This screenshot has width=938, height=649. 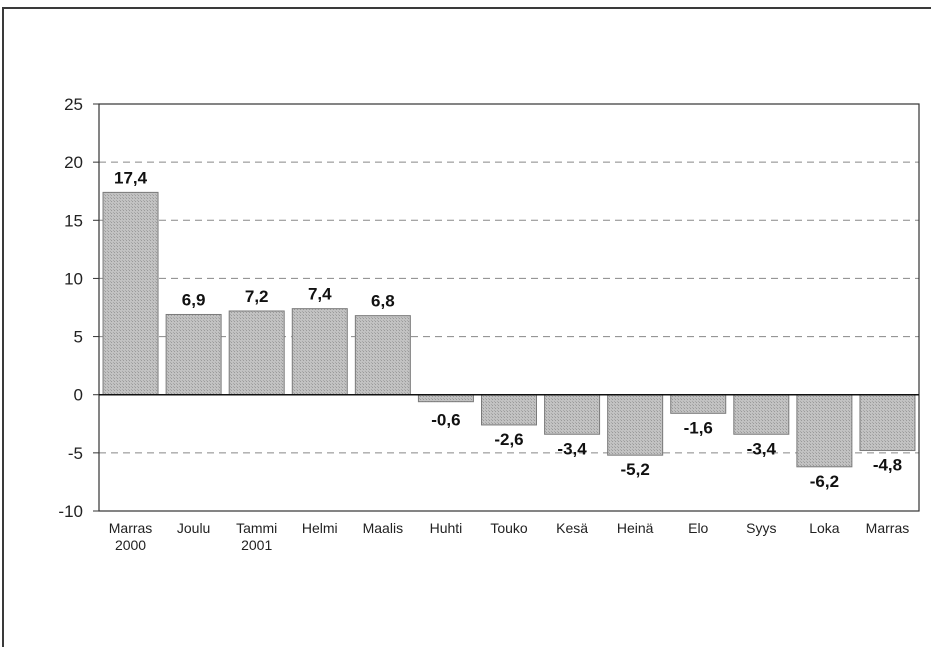 I want to click on y-tick-label: -5, so click(x=75, y=453).